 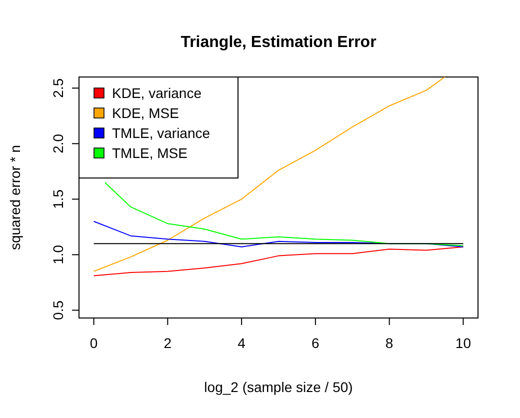 I want to click on legend-label: KDE, MSE, so click(x=145, y=113).